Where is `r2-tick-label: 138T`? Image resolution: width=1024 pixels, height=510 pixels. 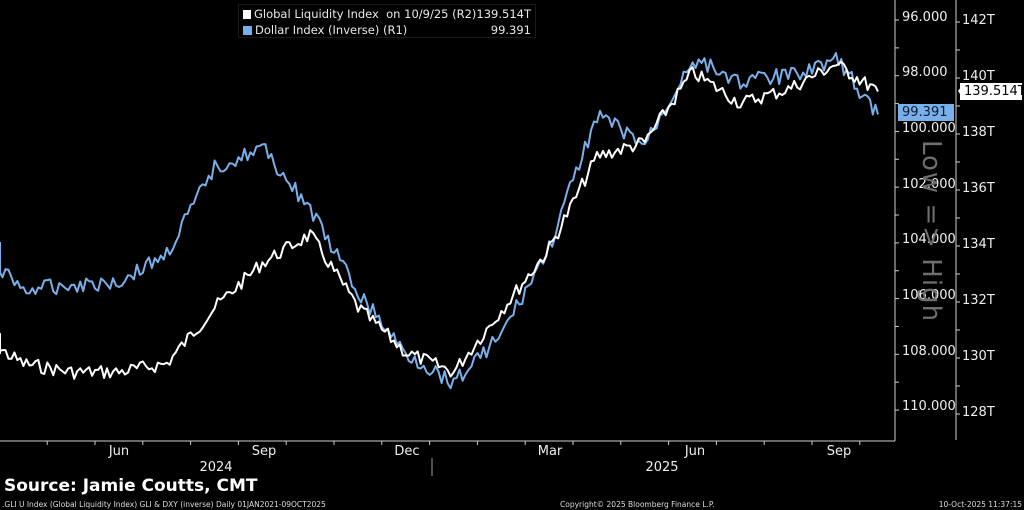 r2-tick-label: 138T is located at coordinates (978, 132).